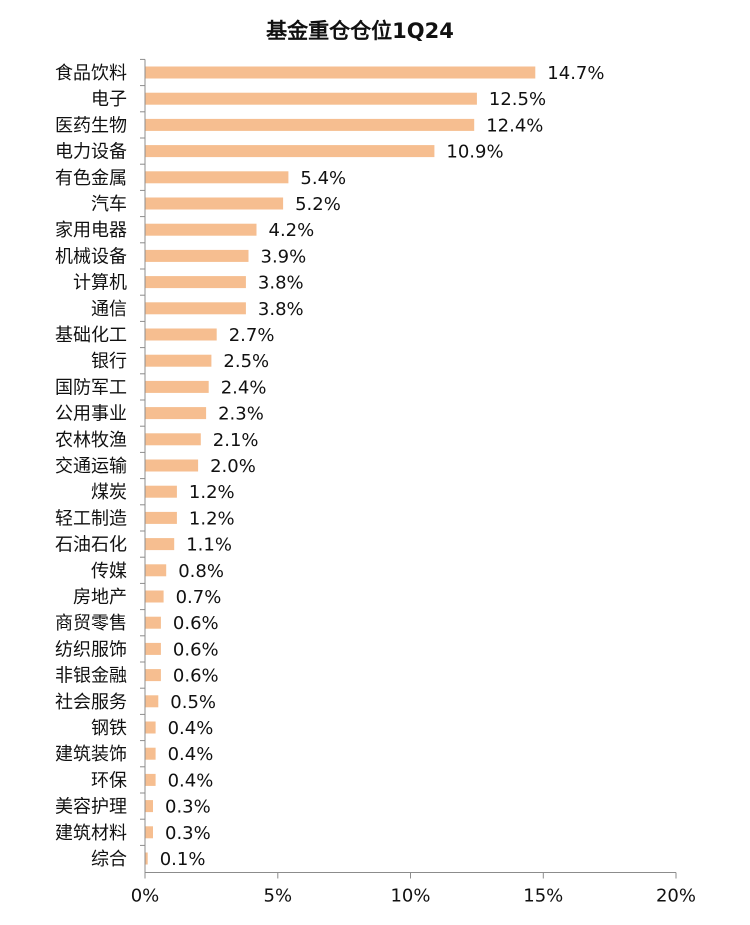 The width and height of the screenshot is (750, 925). Describe the element at coordinates (360, 31) in the screenshot. I see `chart-title: 基金重仓仓位1Q24` at that location.